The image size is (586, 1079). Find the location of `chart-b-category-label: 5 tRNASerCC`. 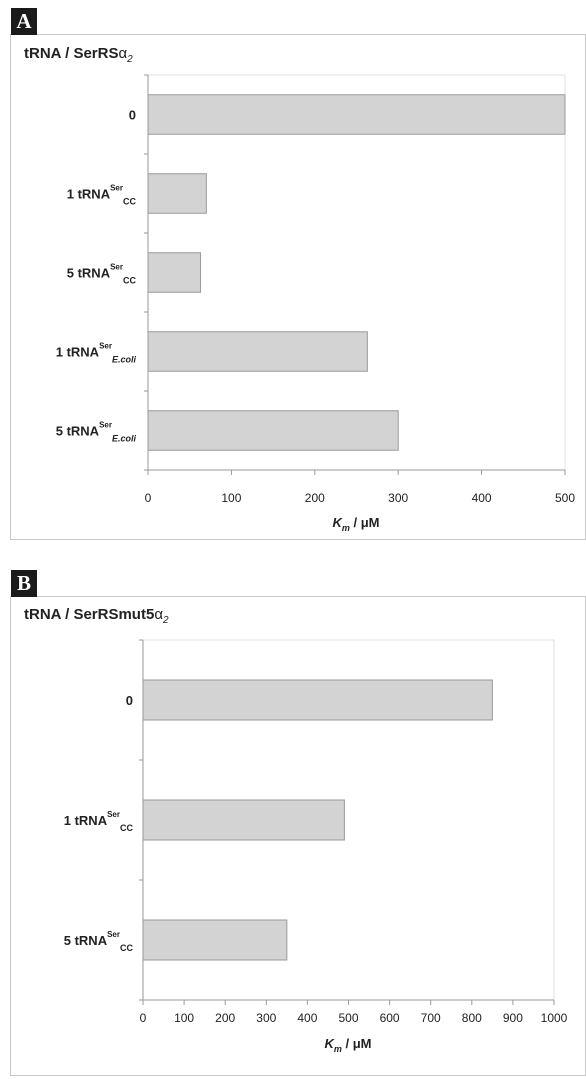

chart-b-category-label: 5 tRNASerCC is located at coordinates (99, 941).